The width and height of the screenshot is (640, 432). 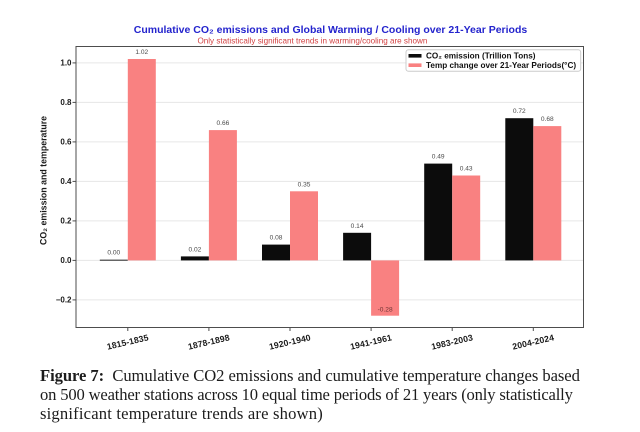 What do you see at coordinates (44, 180) in the screenshot?
I see `svg-text: CO₂ emission and temperature` at bounding box center [44, 180].